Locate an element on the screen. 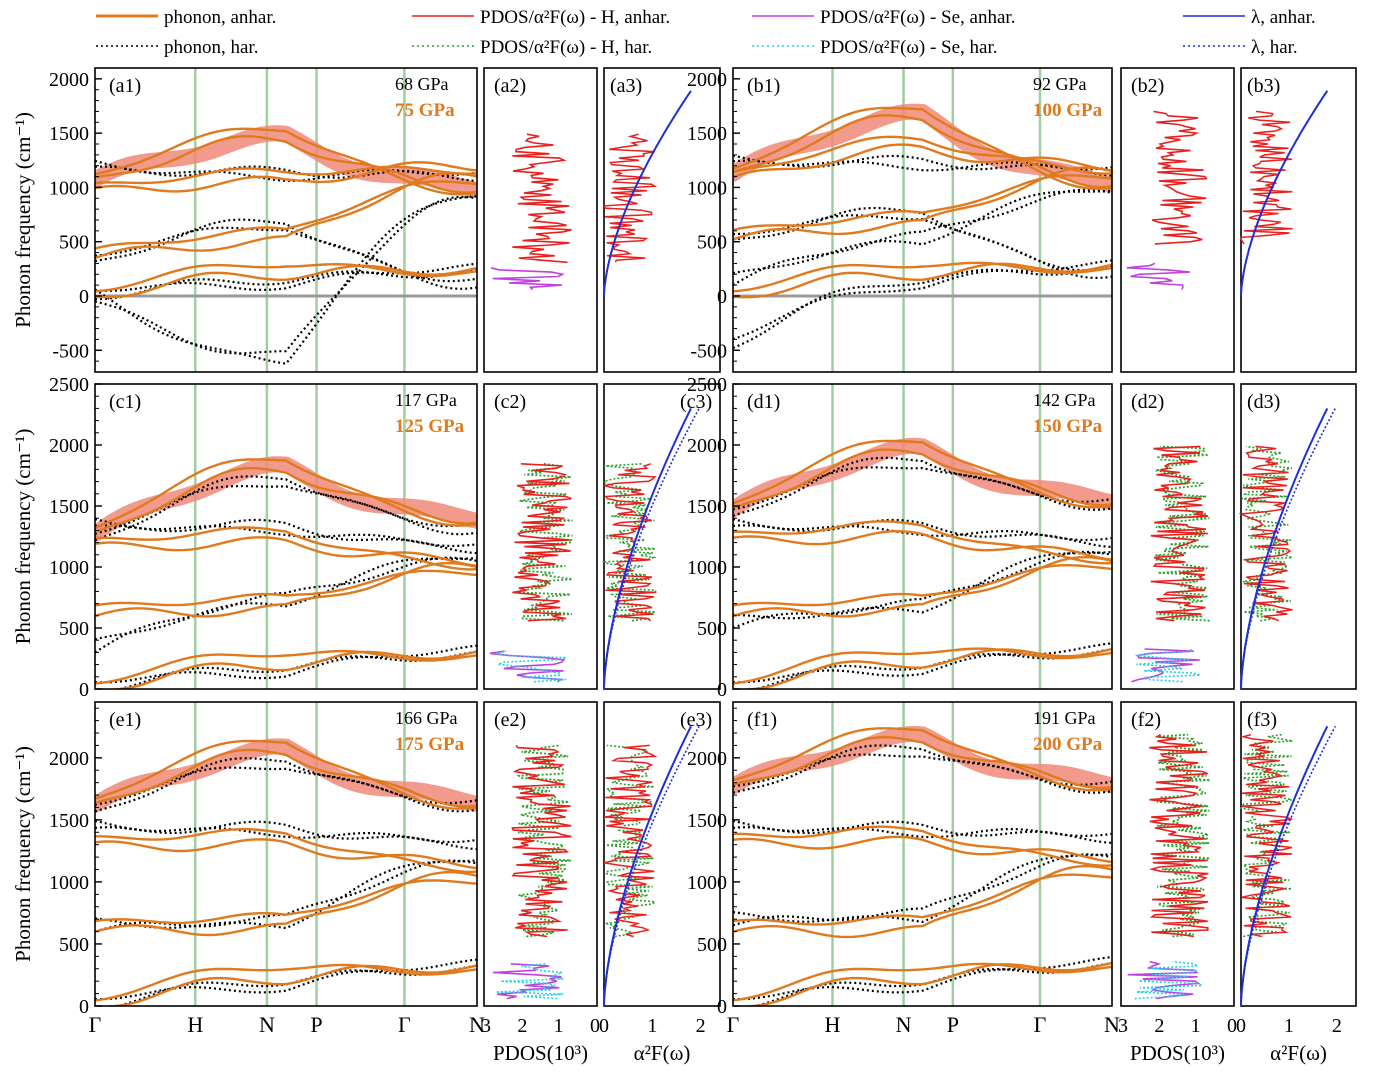  pdos-tick-label: 1 is located at coordinates (1196, 1026).